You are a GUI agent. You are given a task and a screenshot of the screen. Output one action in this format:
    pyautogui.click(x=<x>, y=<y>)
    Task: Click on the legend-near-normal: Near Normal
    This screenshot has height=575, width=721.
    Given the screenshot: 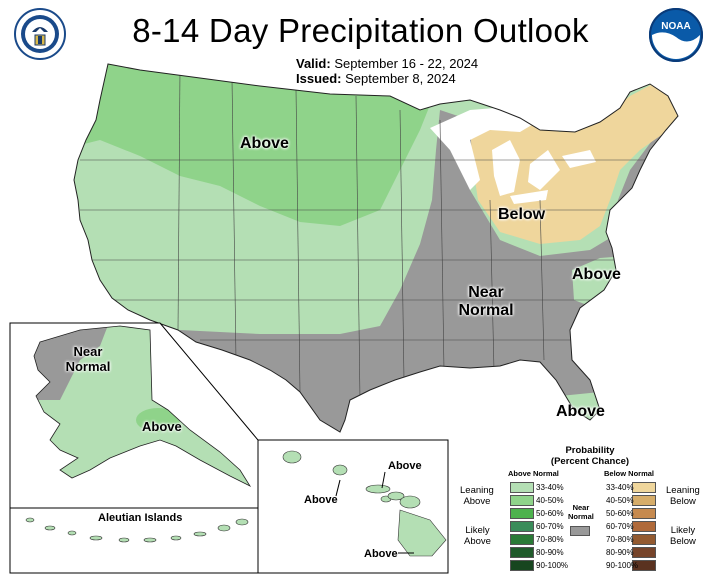 What is the action you would take?
    pyautogui.click(x=581, y=512)
    